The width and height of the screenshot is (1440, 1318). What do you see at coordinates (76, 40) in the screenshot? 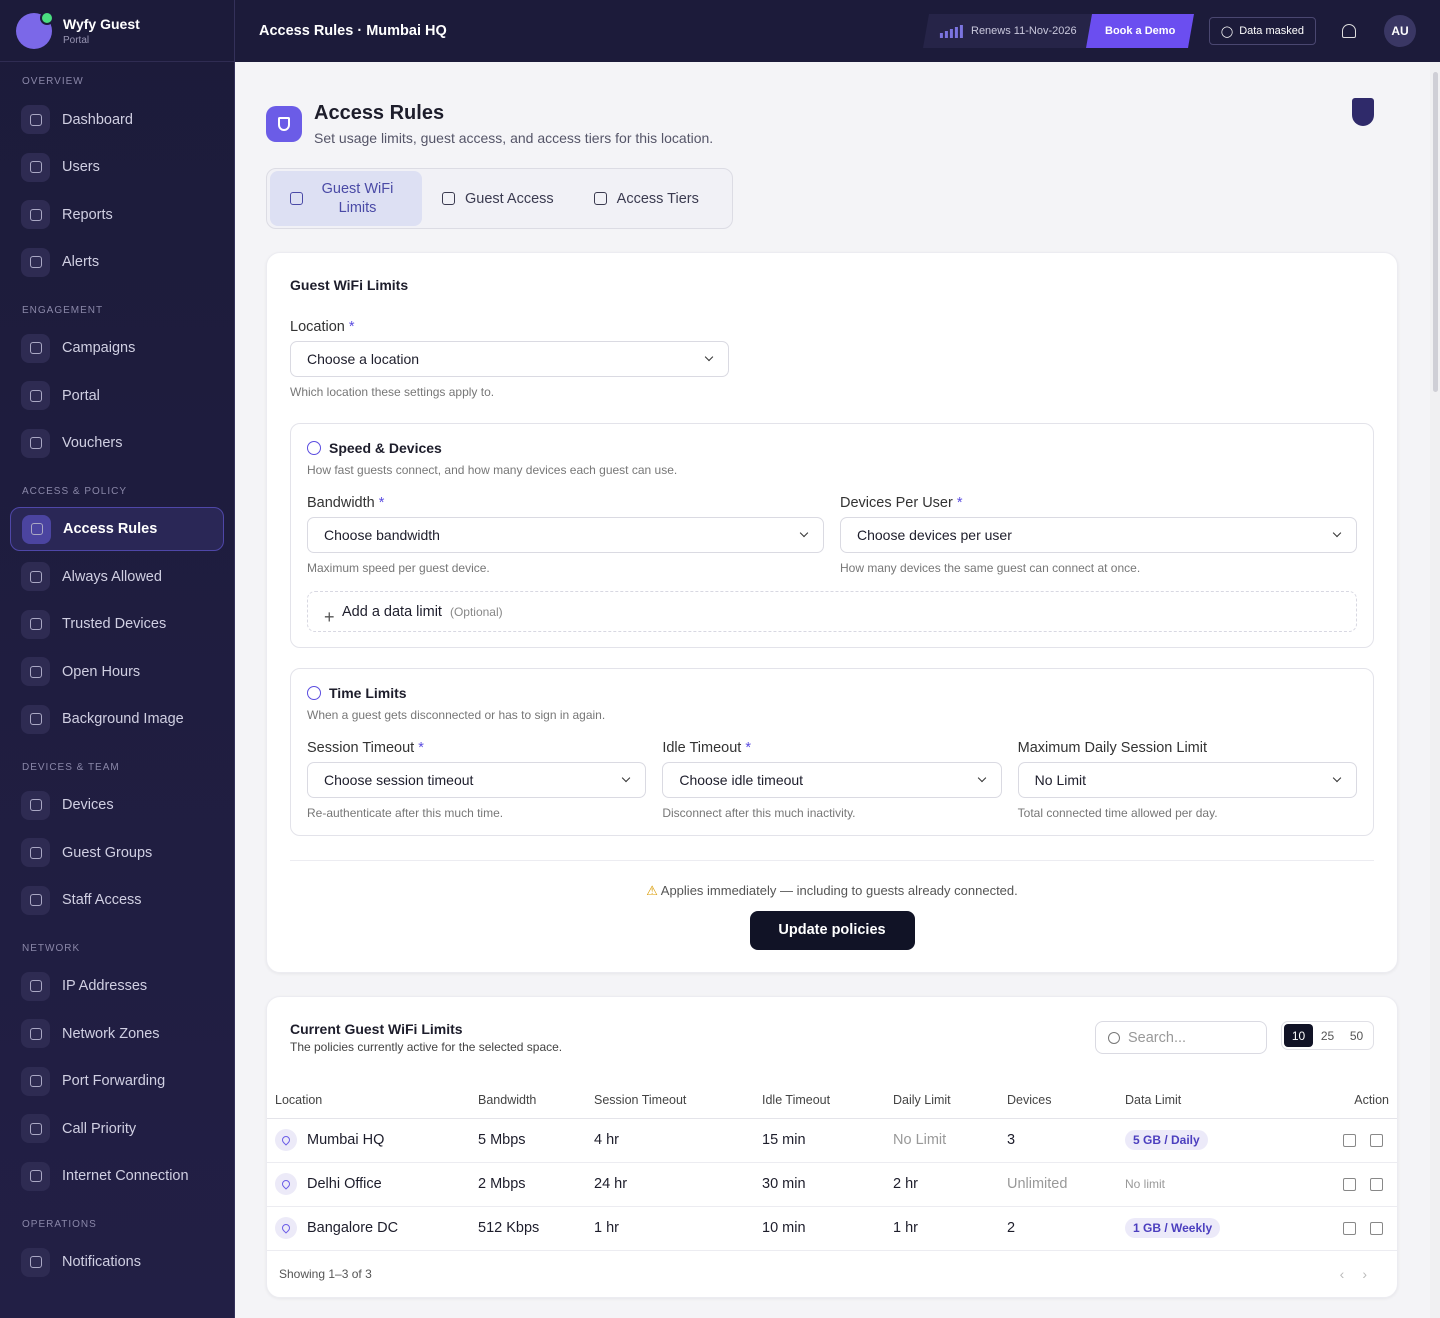
I see `brand-sub: Portal` at bounding box center [76, 40].